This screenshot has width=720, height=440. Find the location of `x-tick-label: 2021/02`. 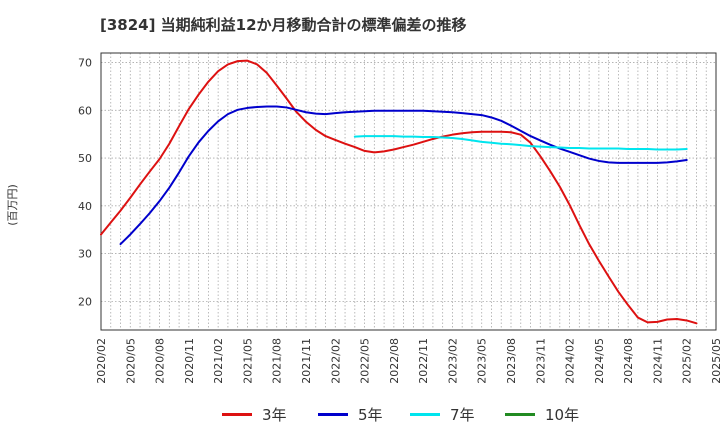

x-tick-label: 2021/02 is located at coordinates (218, 361).